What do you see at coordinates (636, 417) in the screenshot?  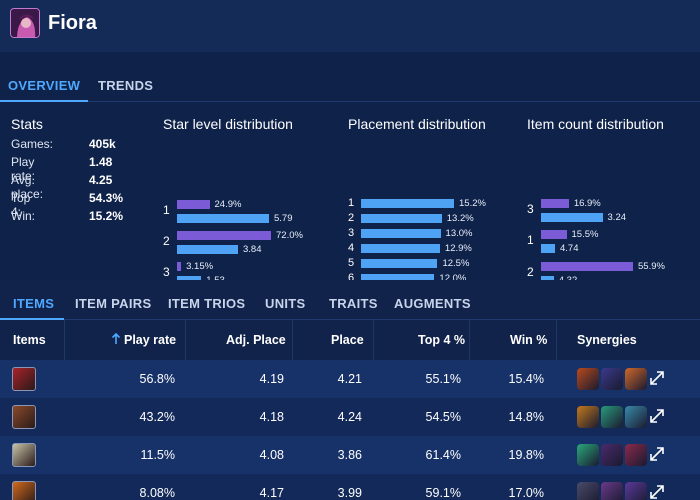 I see `synergy-crystal-icon` at bounding box center [636, 417].